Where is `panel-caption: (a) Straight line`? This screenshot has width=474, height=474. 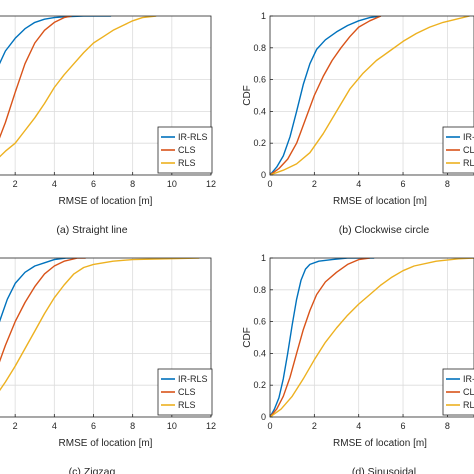 panel-caption: (a) Straight line is located at coordinates (91, 230).